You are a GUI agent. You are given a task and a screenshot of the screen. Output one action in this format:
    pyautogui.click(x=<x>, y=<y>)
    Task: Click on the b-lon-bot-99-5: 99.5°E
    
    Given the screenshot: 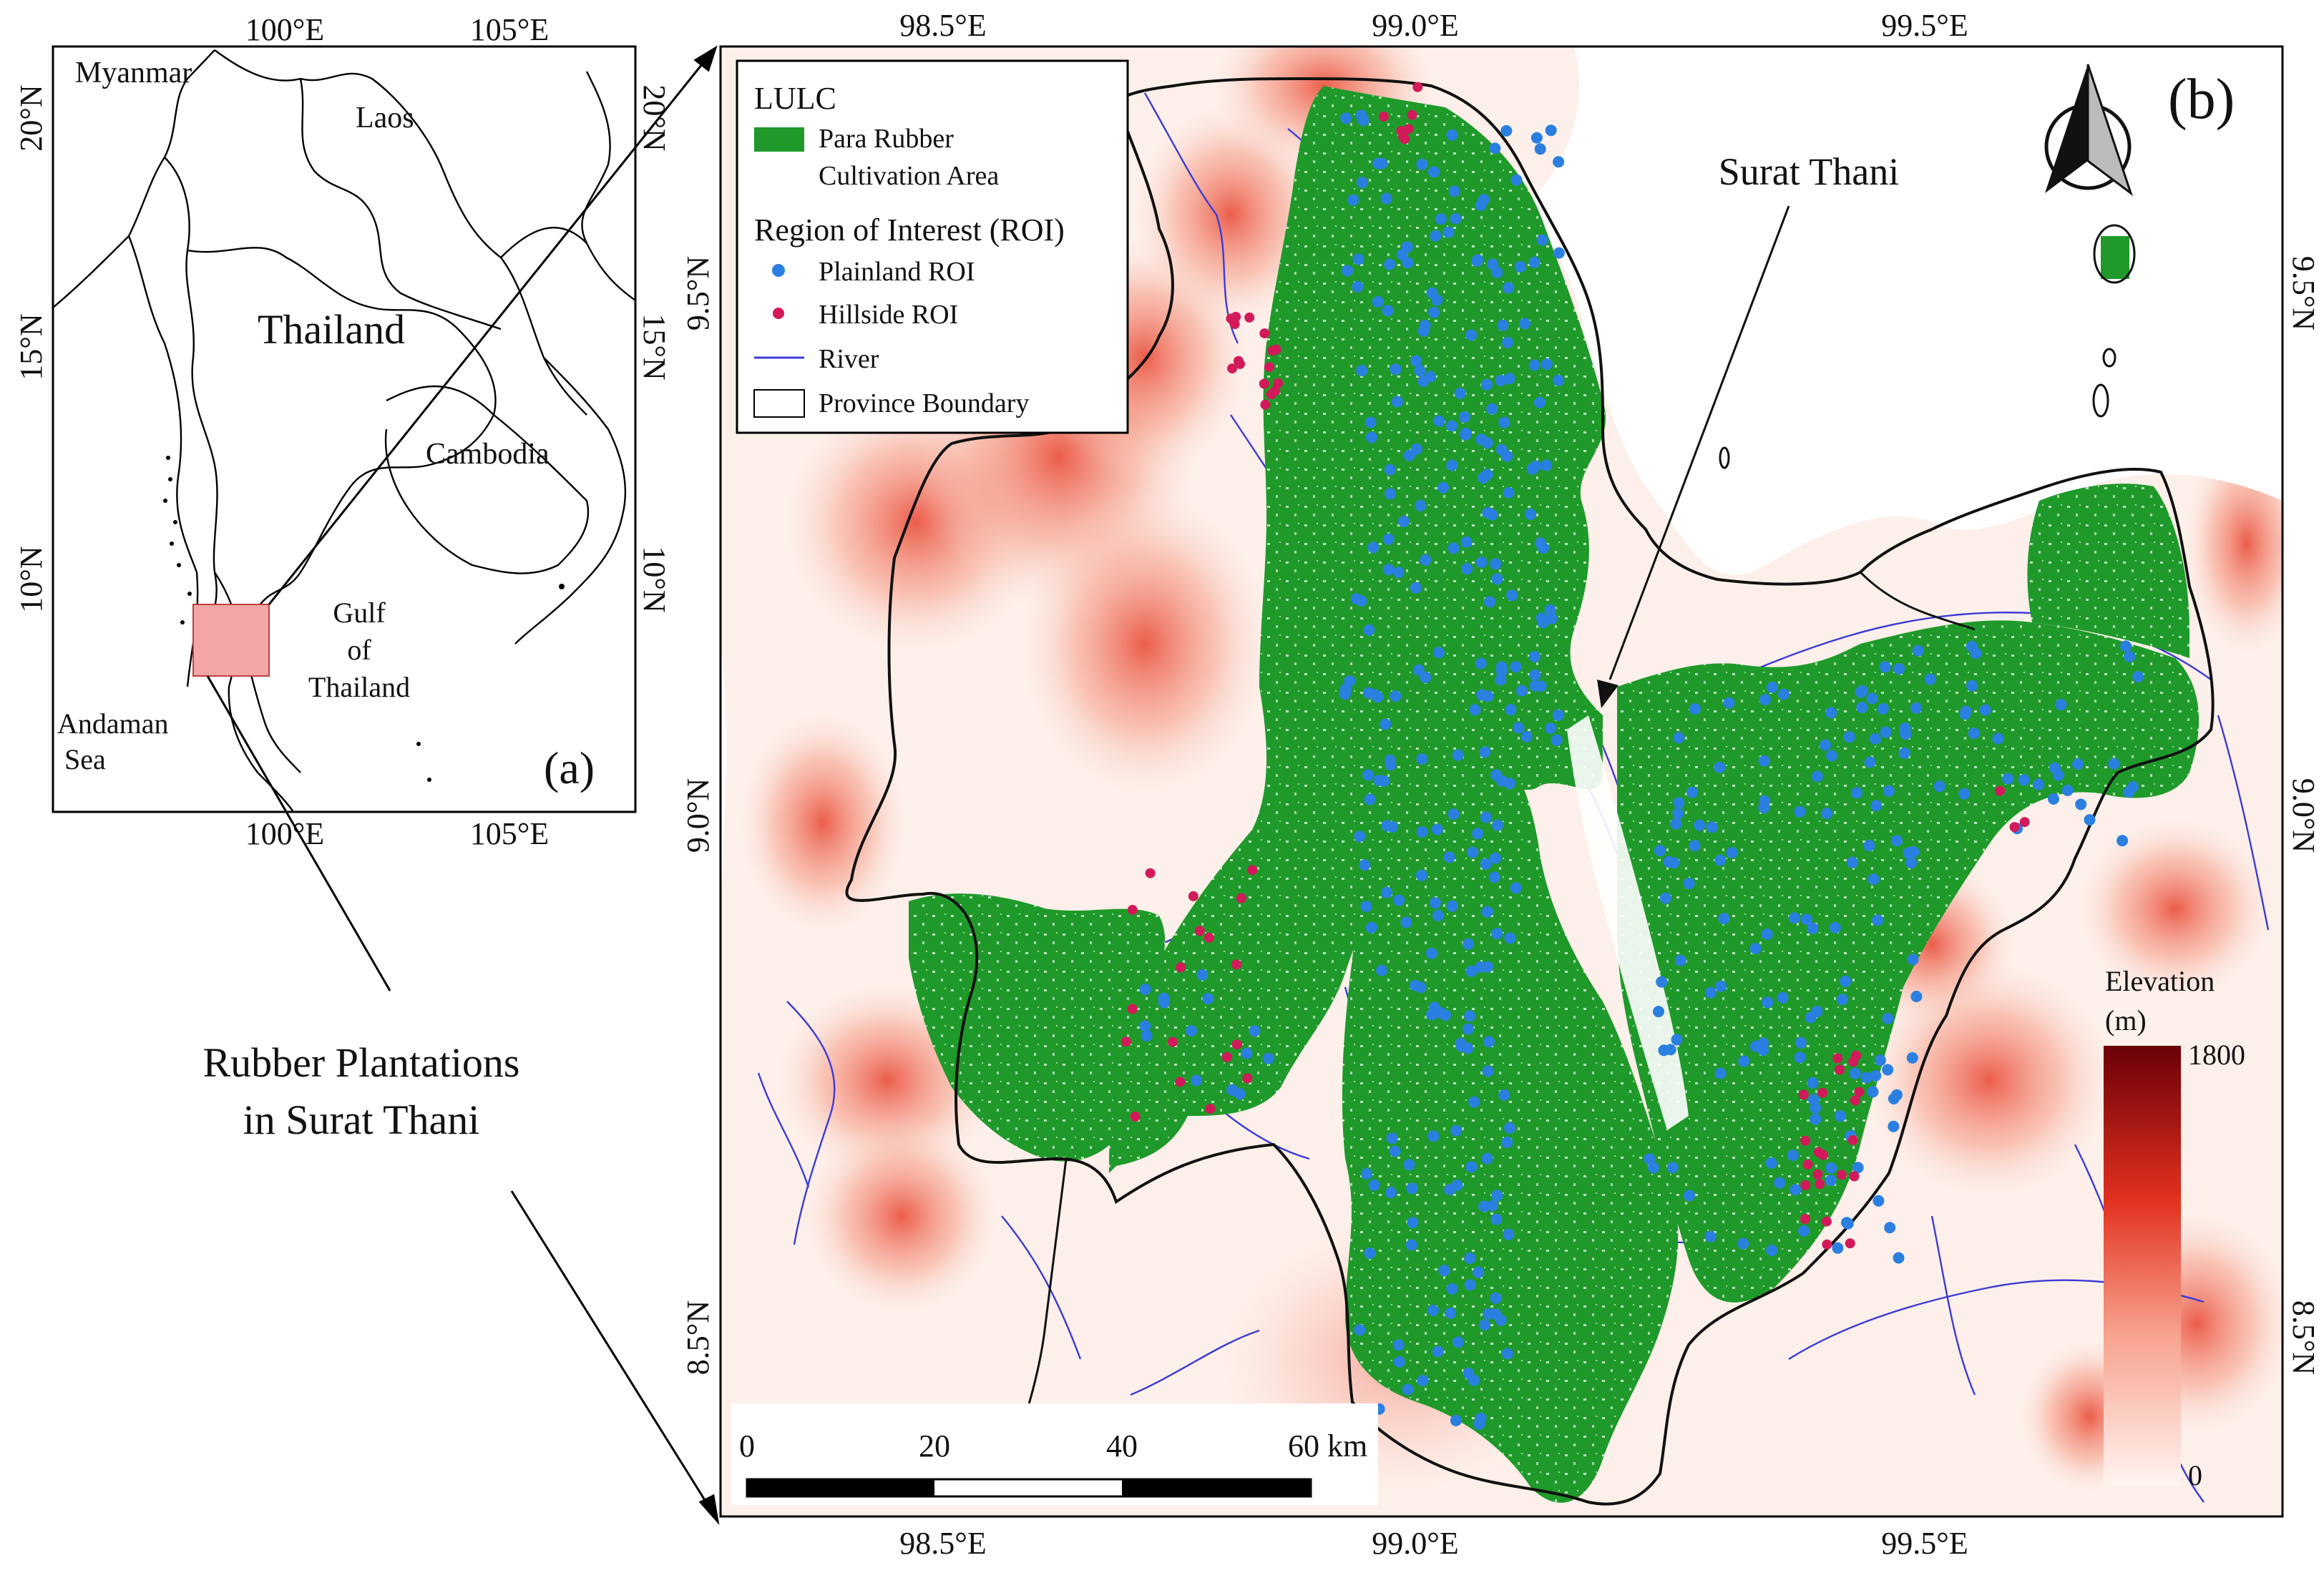 What is the action you would take?
    pyautogui.click(x=1925, y=1543)
    